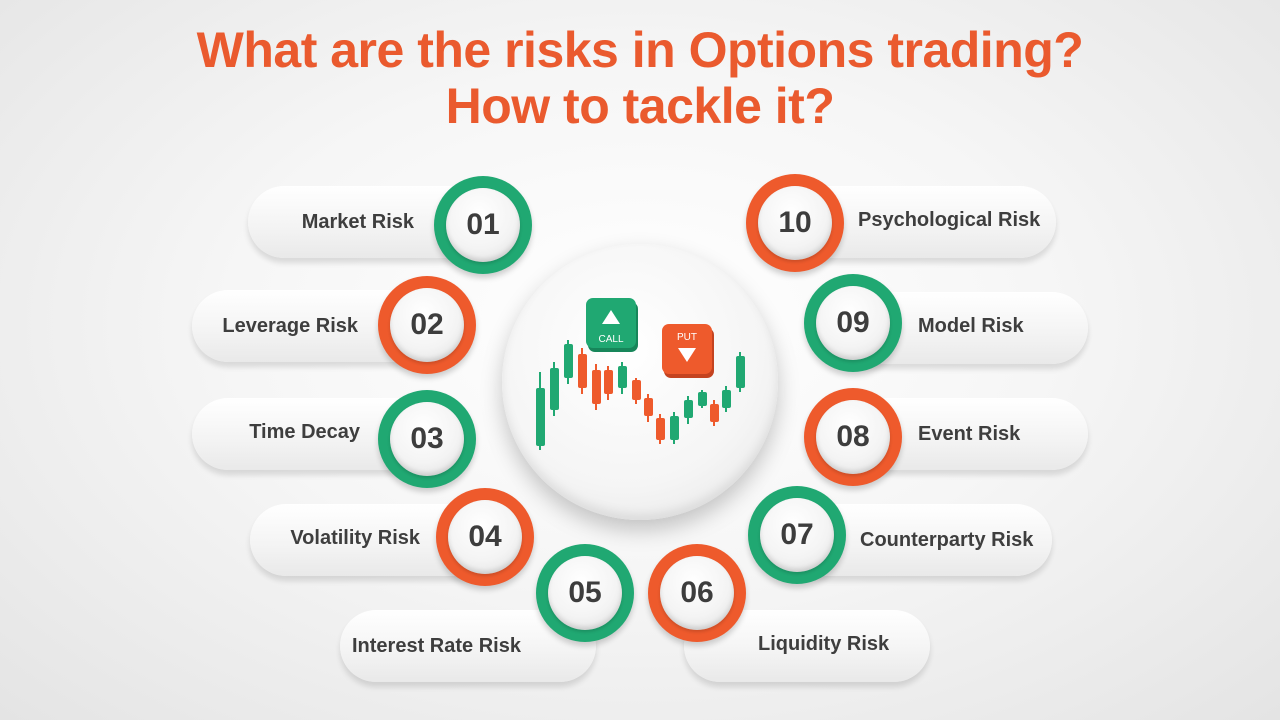  I want to click on risk-number-03: 03, so click(427, 438).